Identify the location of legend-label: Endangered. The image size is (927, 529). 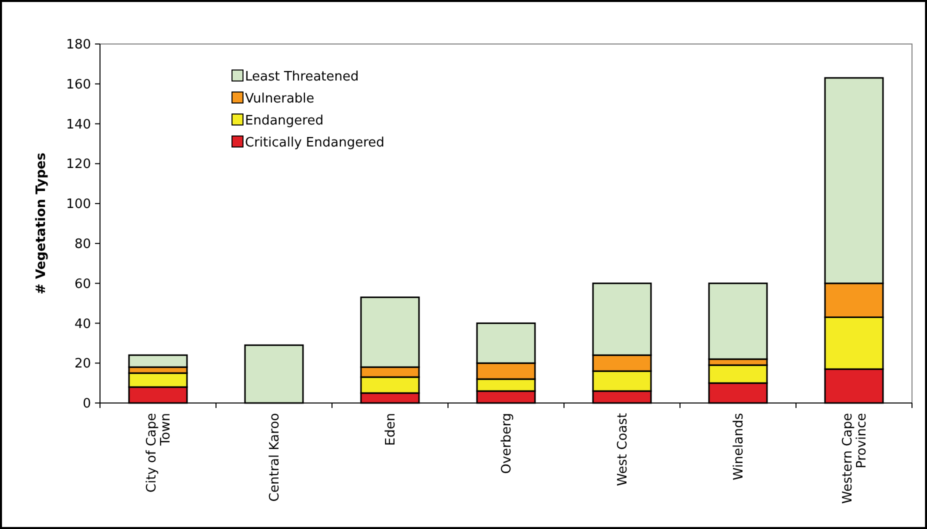
(284, 121).